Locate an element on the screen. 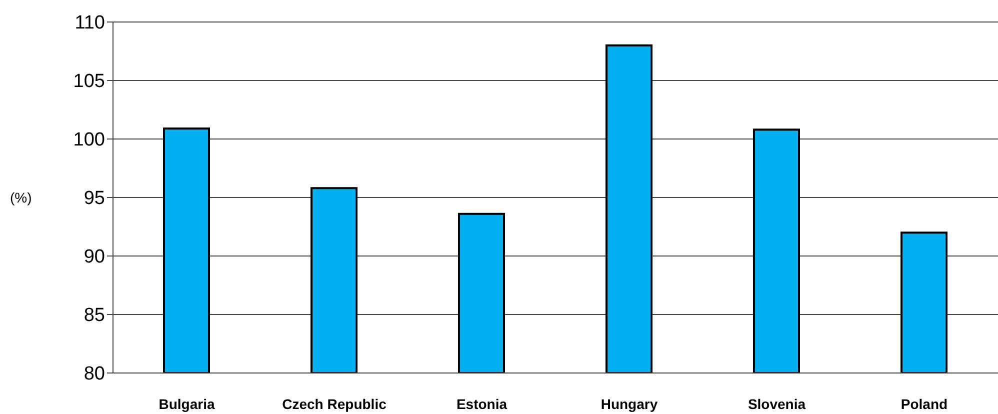 The height and width of the screenshot is (414, 998). y-tick-label: 80 is located at coordinates (94, 374).